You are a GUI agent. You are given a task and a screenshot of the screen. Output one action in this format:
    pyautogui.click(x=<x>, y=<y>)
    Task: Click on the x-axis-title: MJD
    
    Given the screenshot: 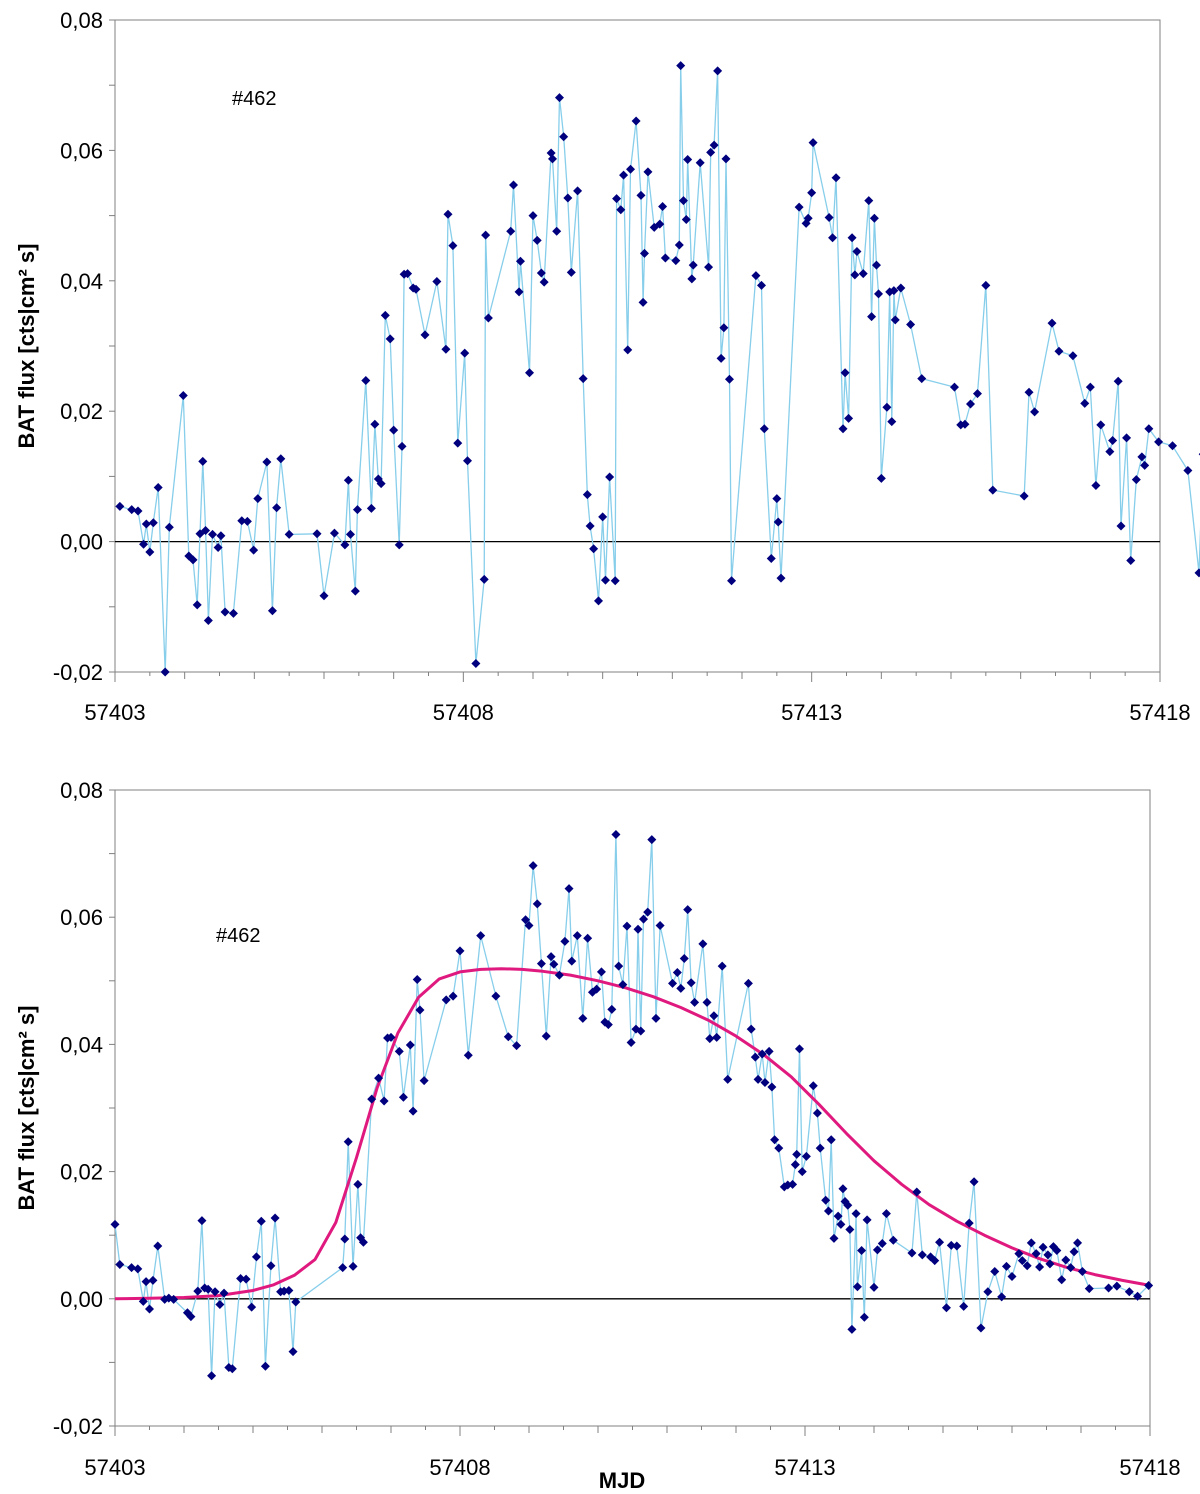 What is the action you would take?
    pyautogui.click(x=622, y=1480)
    